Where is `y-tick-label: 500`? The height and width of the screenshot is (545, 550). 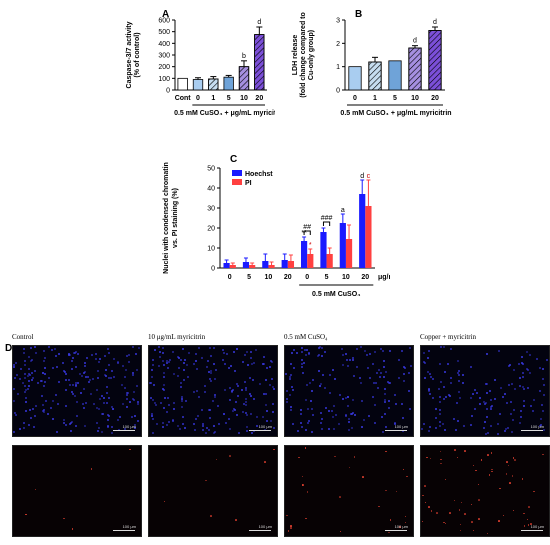 y-tick-label: 500 is located at coordinates (164, 32).